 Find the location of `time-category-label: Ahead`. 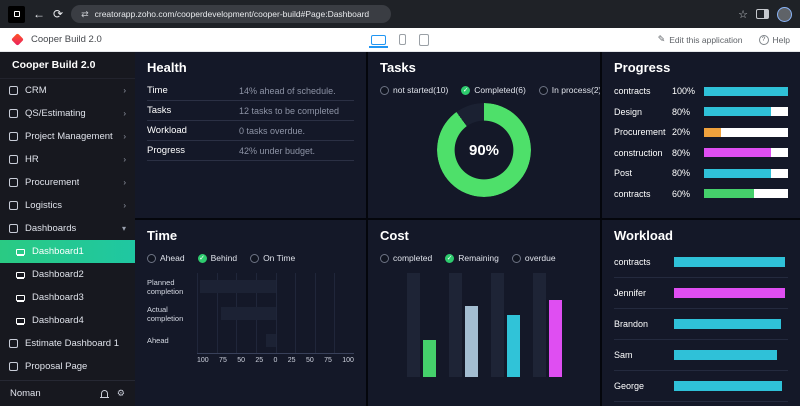

time-category-label: Ahead is located at coordinates (158, 340).